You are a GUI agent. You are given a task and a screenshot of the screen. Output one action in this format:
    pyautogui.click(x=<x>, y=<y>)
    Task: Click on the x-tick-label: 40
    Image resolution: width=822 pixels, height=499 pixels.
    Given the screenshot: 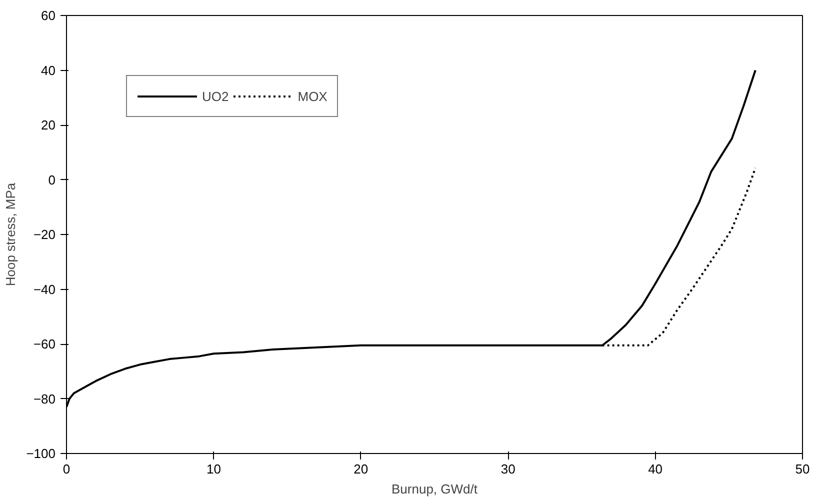 What is the action you would take?
    pyautogui.click(x=655, y=469)
    